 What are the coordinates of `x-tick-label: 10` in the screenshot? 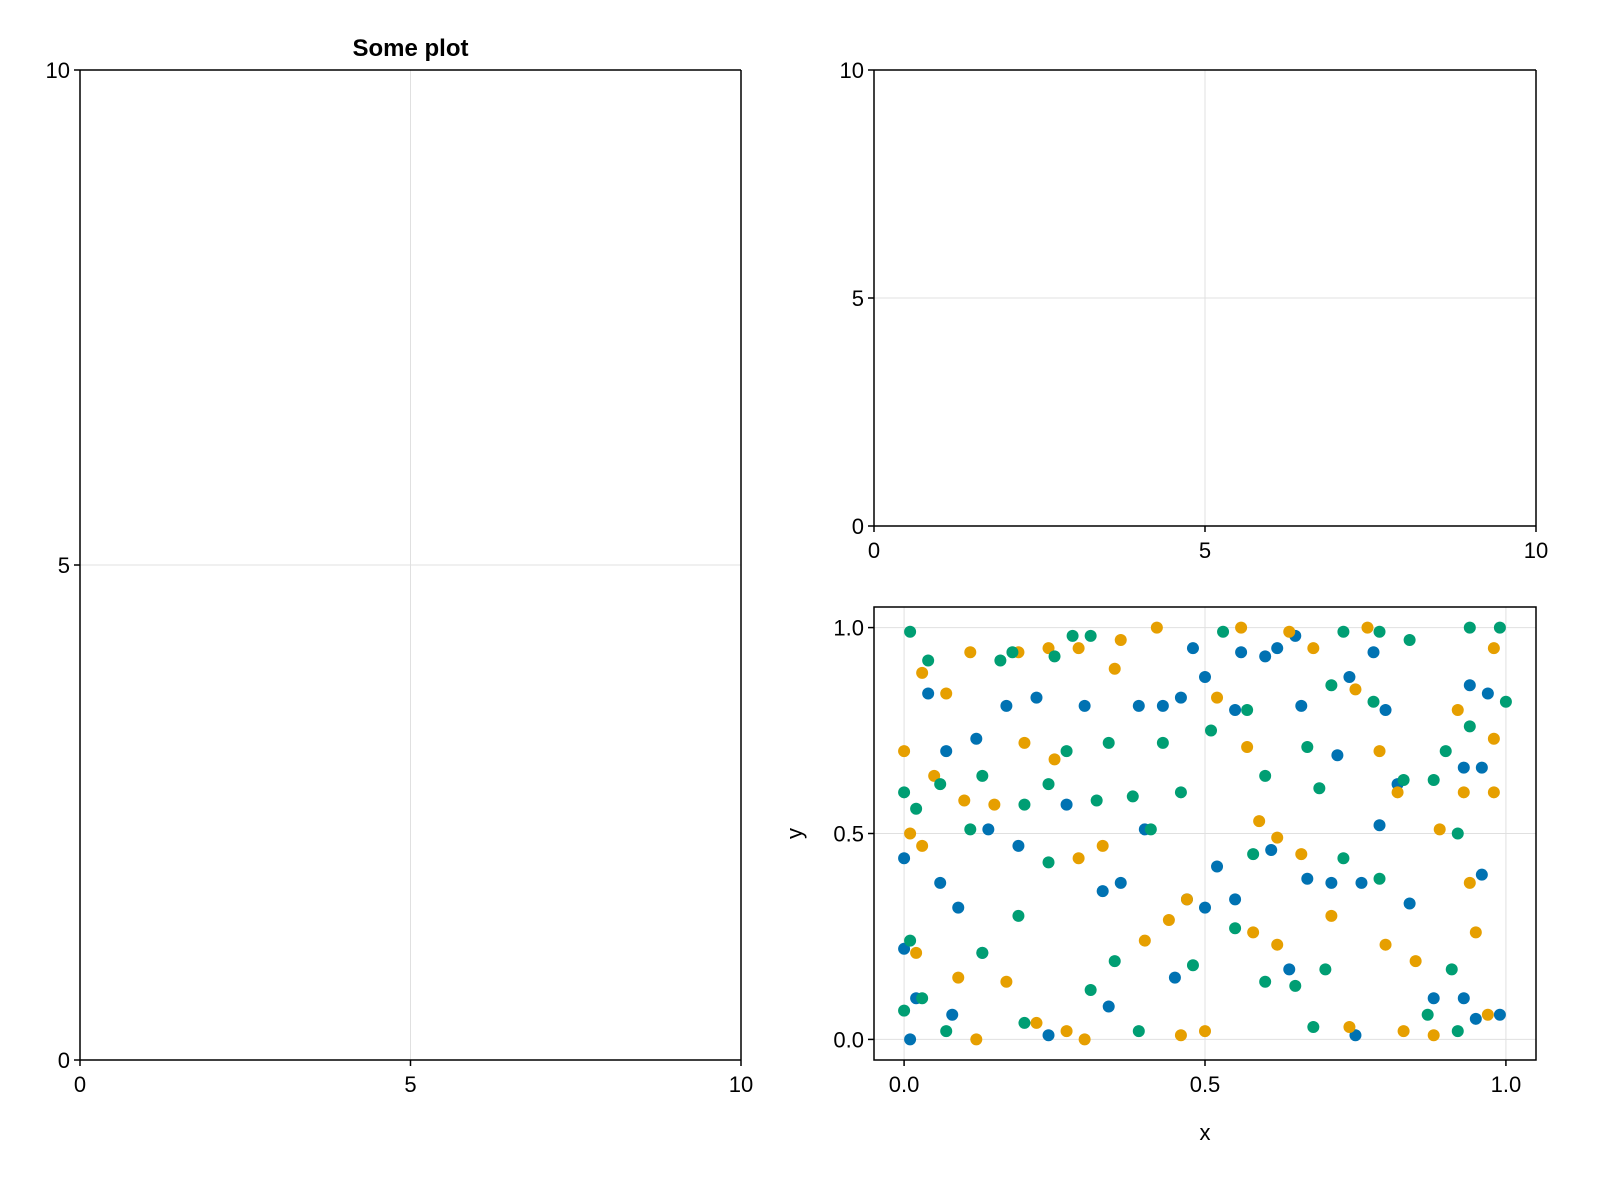 It's located at (741, 1084).